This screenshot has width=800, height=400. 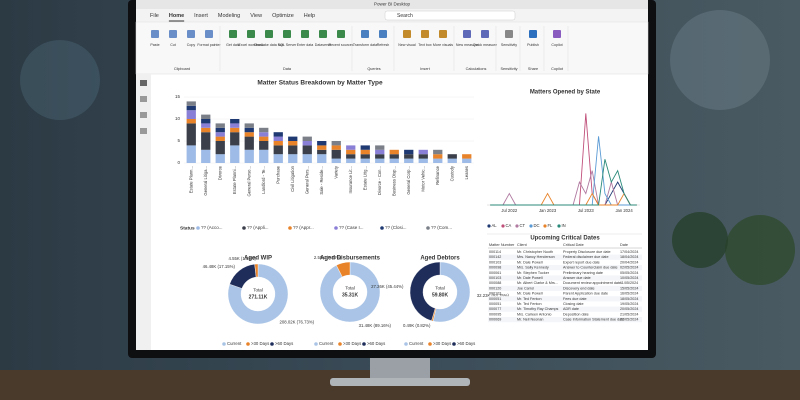 I want to click on menu-tab: File, so click(x=154, y=16).